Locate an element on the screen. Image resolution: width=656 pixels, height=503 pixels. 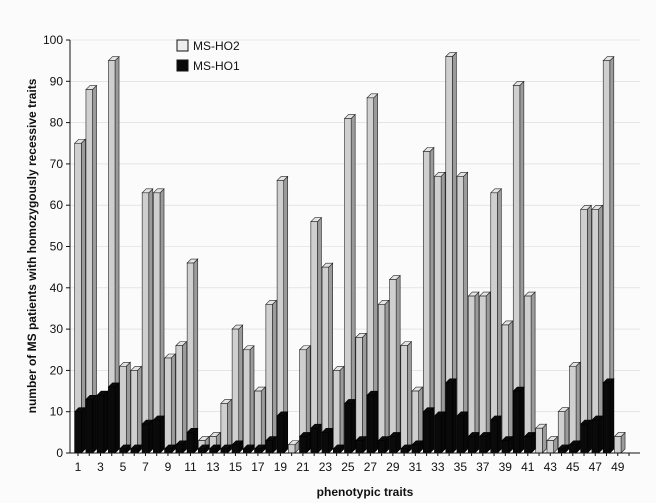
y-tick-label: 10 is located at coordinates (57, 412).